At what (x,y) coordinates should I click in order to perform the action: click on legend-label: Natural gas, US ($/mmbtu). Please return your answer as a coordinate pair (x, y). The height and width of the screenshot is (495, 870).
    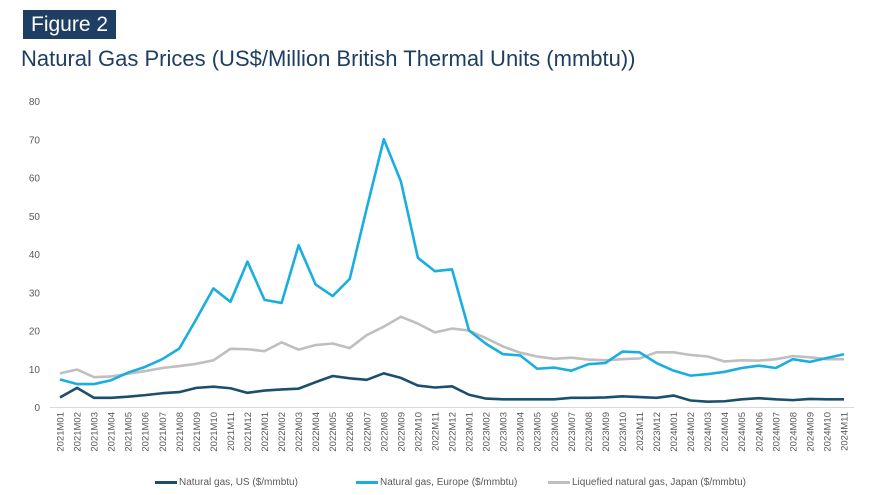
    Looking at the image, I should click on (238, 482).